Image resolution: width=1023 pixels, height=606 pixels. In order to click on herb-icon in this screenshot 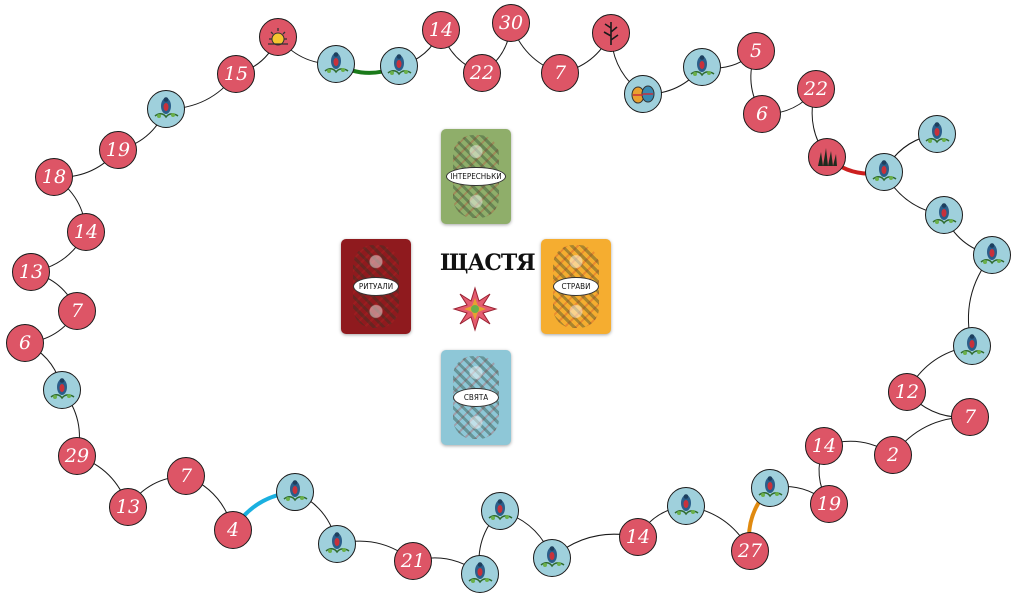, I will do `click(611, 33)`.